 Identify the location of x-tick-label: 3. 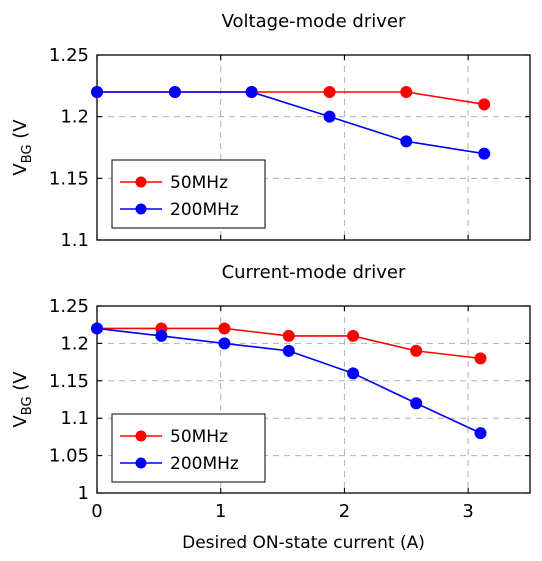
(467, 511).